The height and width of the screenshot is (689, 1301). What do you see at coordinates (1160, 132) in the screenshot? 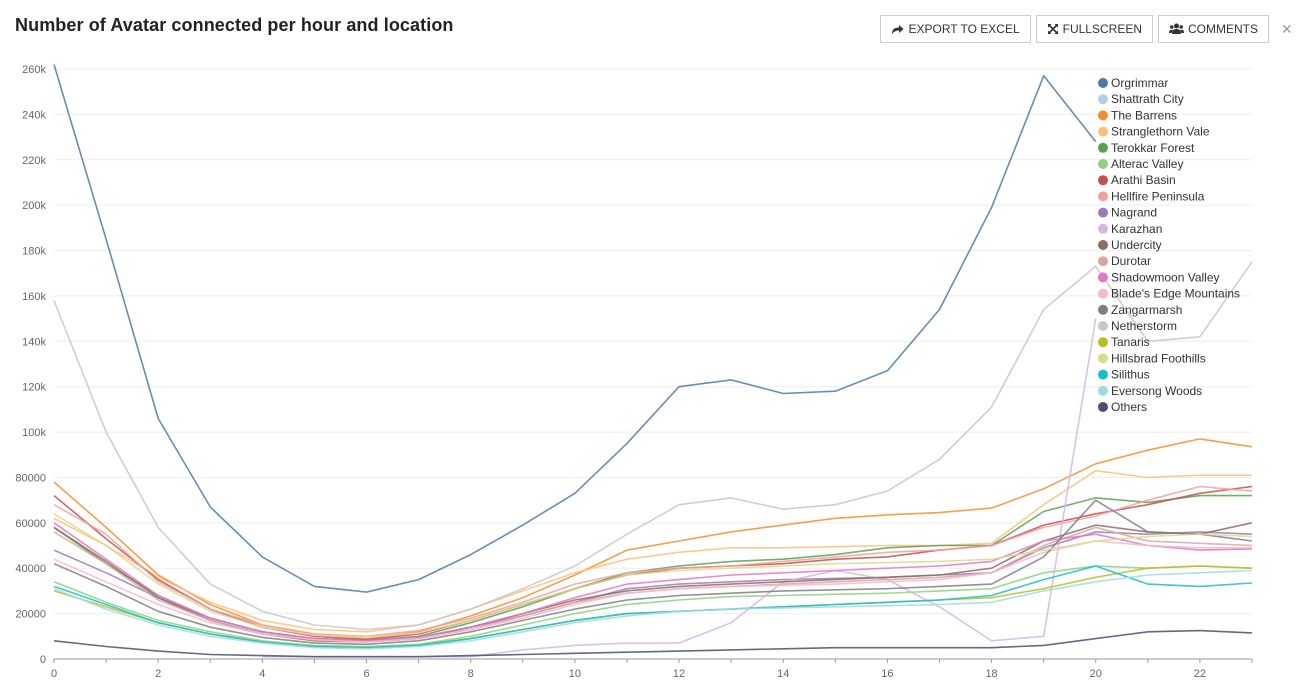
I see `legend-label-stranglethorn-vale: Stranglethorn Vale` at bounding box center [1160, 132].